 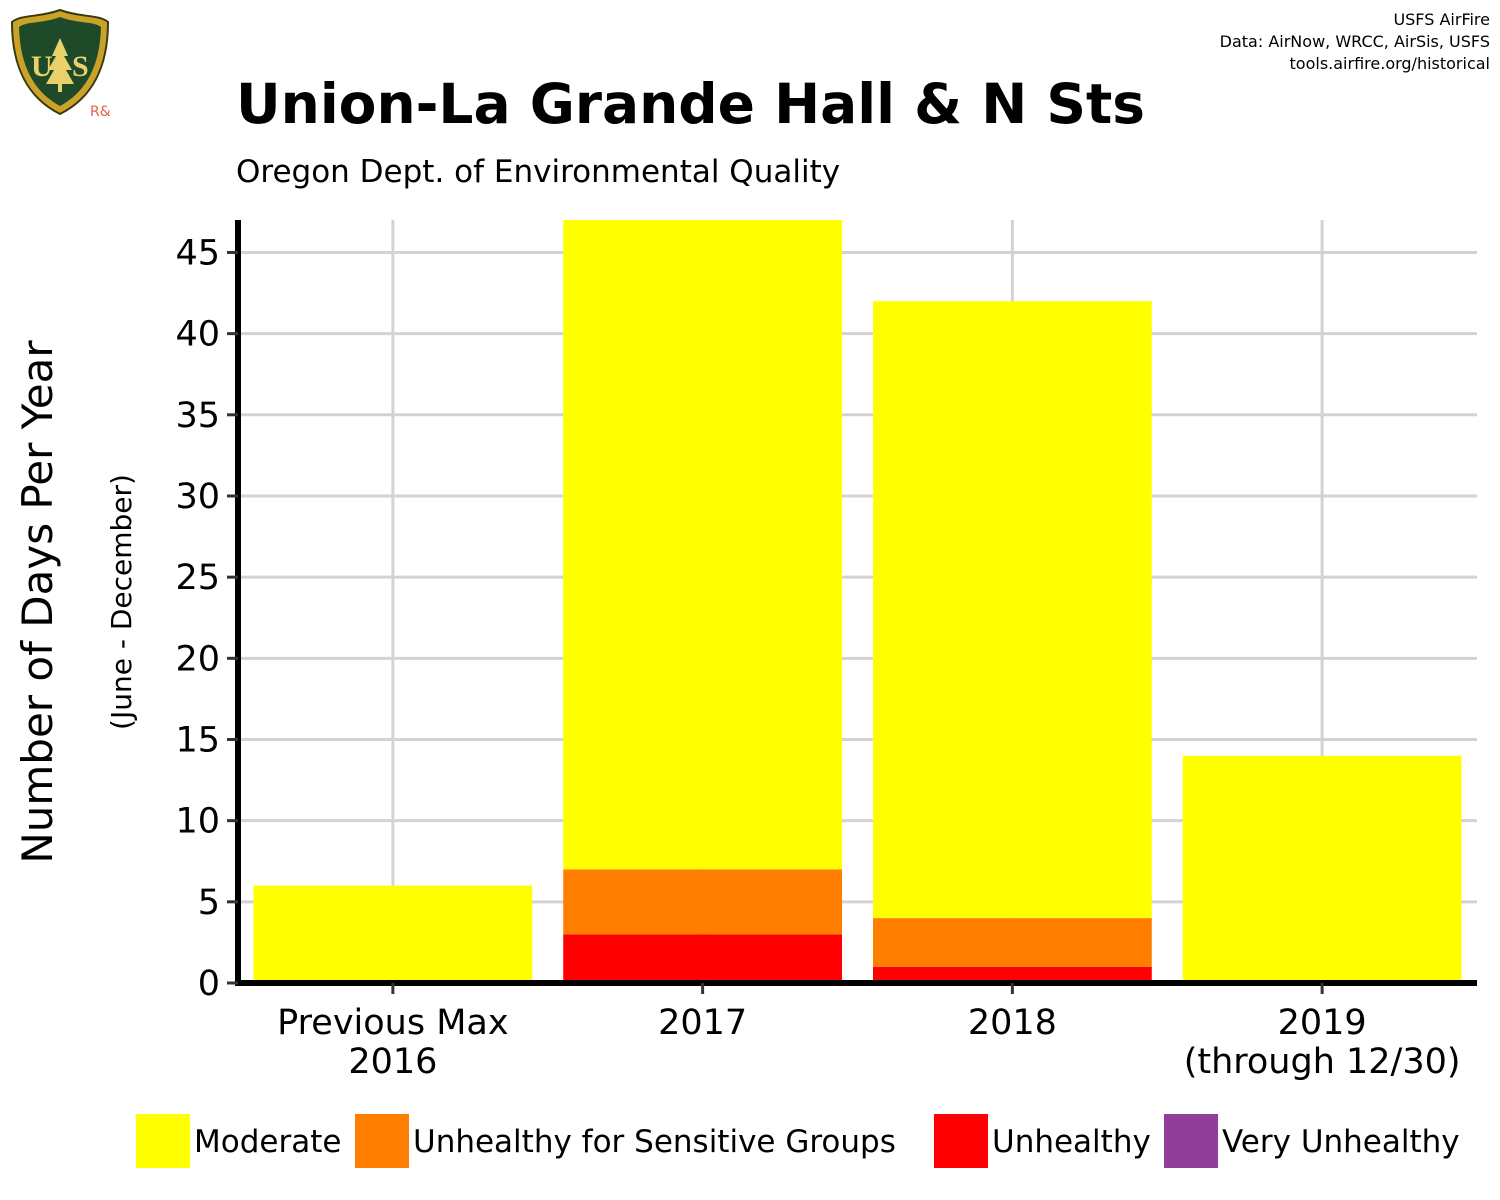 I want to click on x-tick-label-line: 2016, so click(x=392, y=1062).